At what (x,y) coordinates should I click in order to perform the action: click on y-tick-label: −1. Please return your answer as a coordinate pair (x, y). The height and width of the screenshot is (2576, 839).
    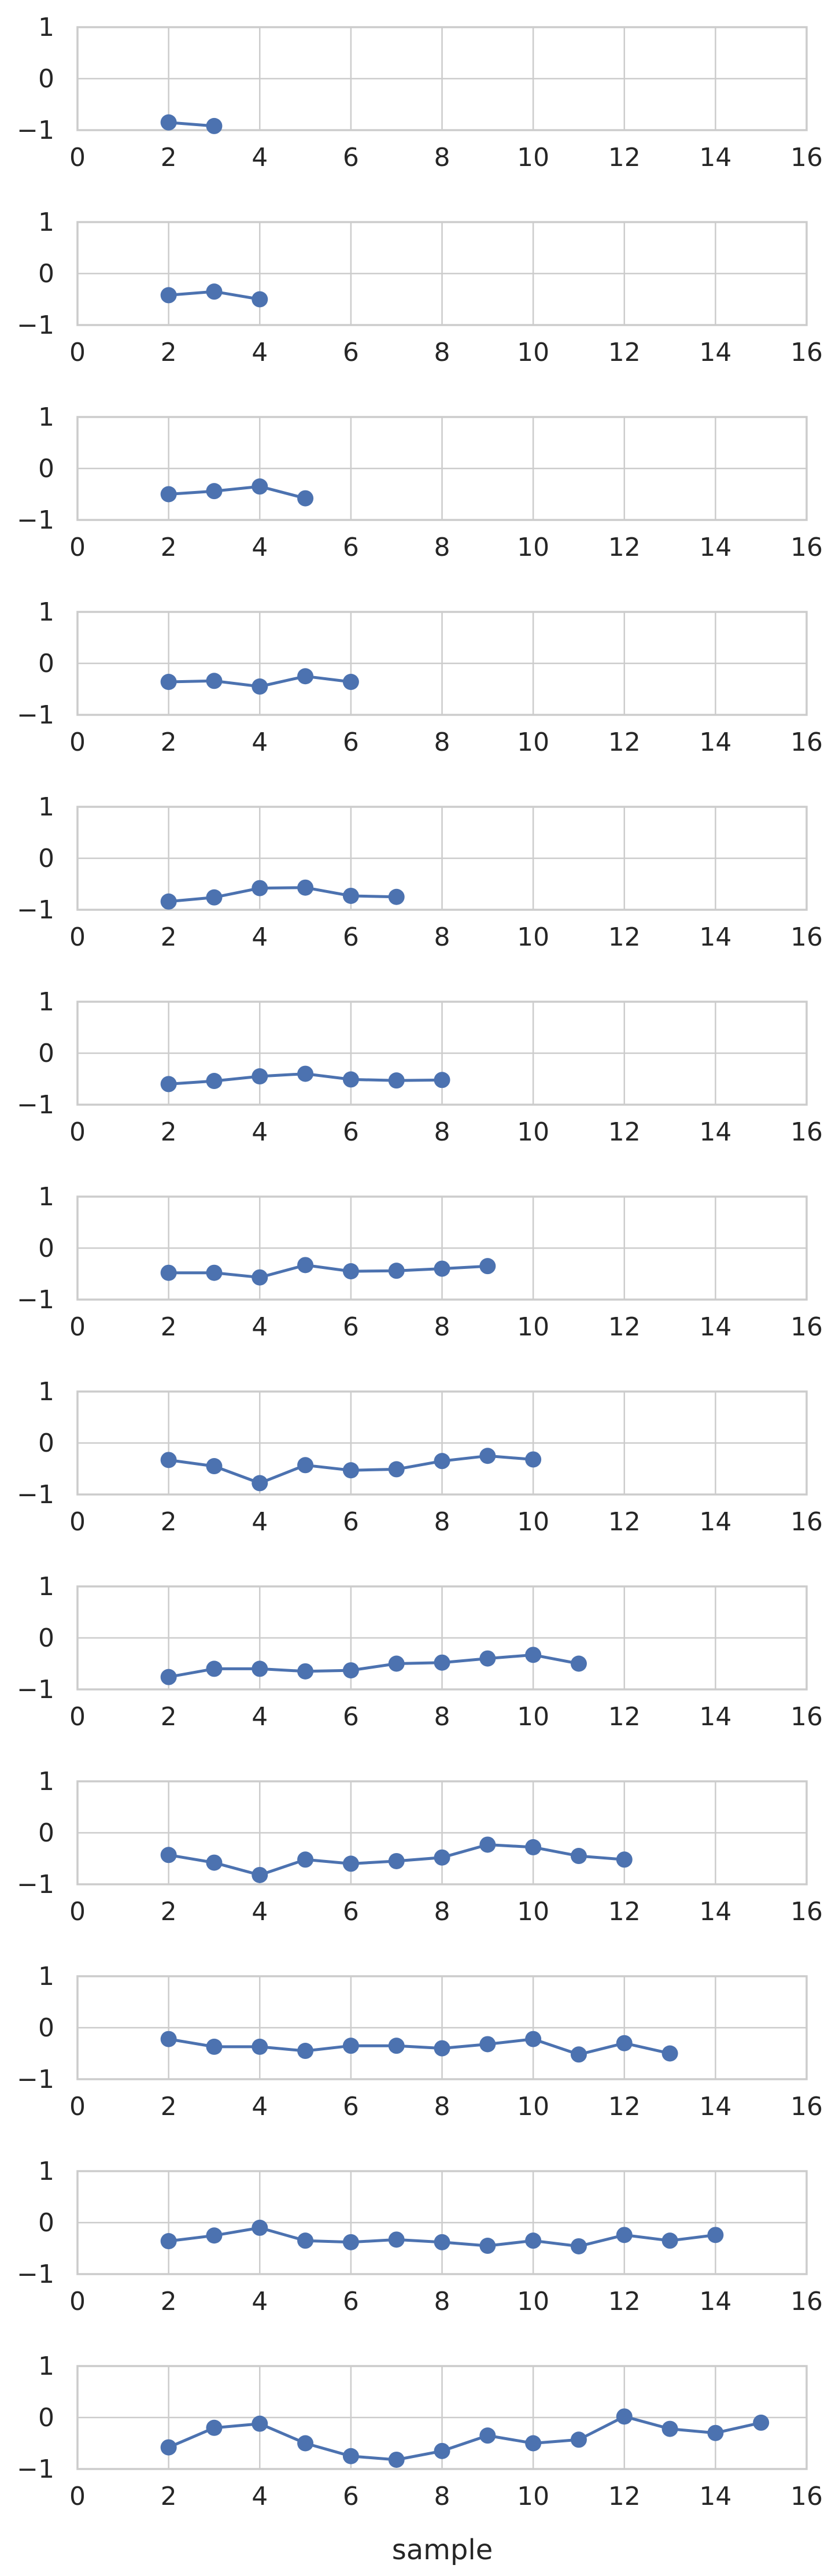
    Looking at the image, I should click on (35, 325).